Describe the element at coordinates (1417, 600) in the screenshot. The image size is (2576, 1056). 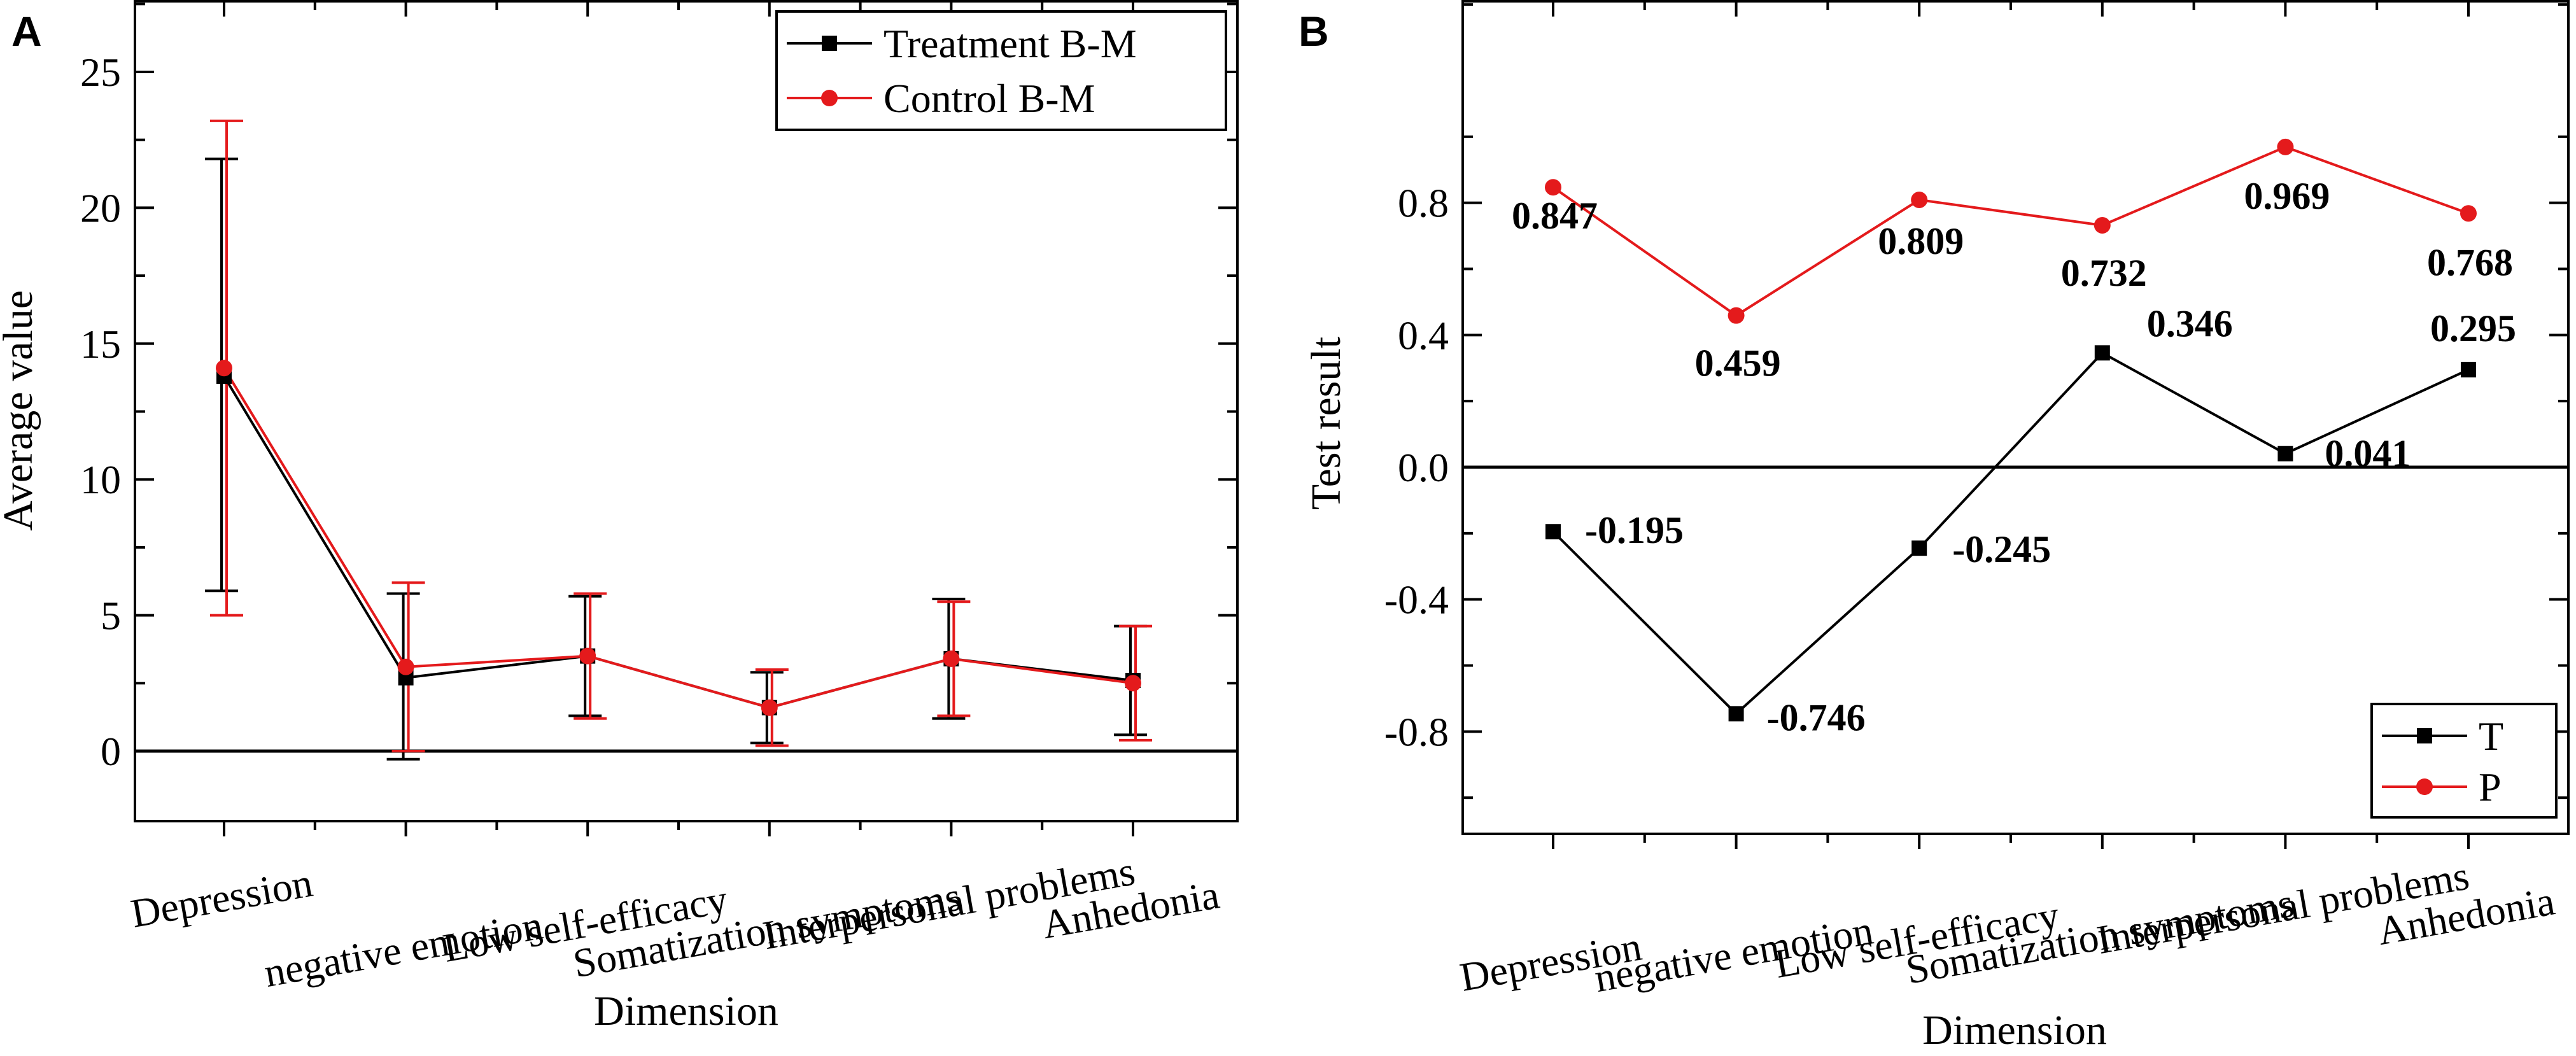
I see `y-tick-label: -0.4` at that location.